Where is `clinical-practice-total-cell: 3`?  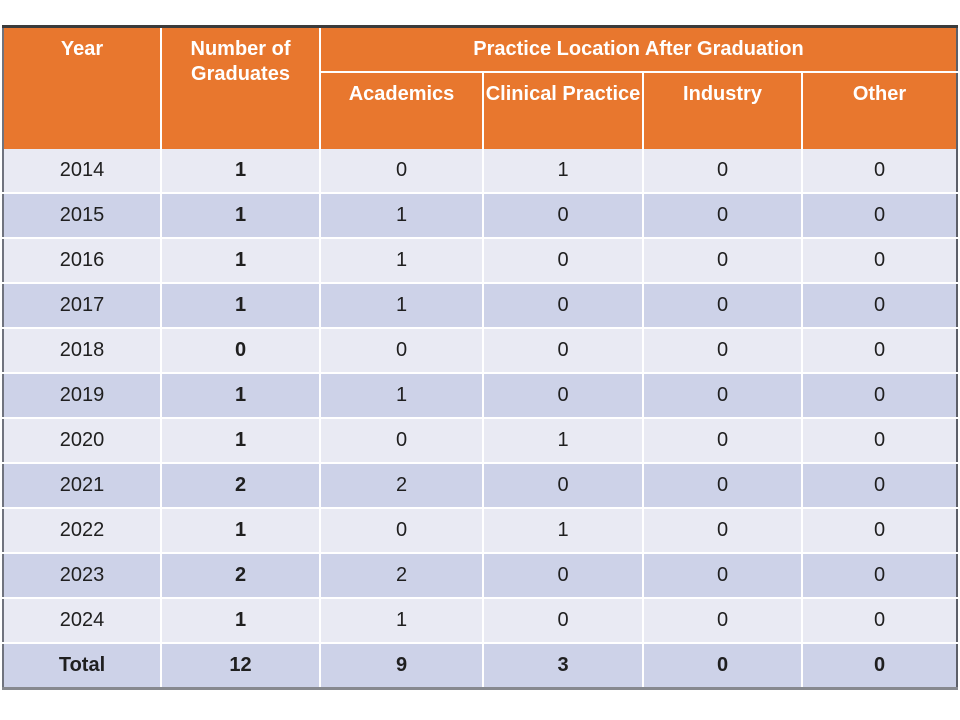
clinical-practice-total-cell: 3 is located at coordinates (563, 666).